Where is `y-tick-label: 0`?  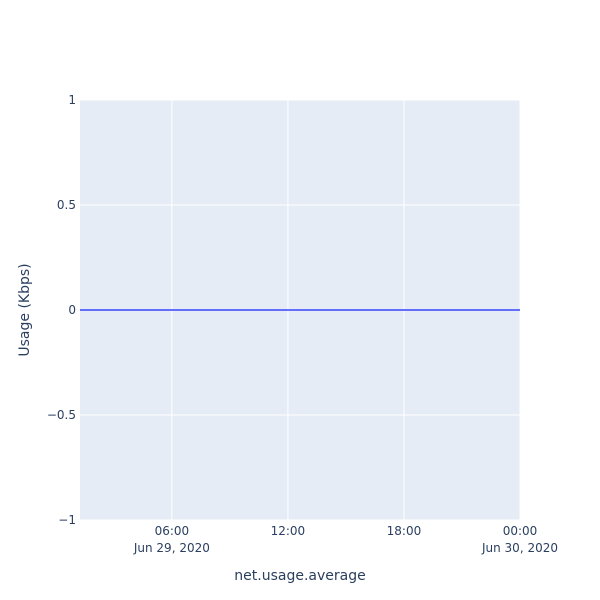 y-tick-label: 0 is located at coordinates (72, 310).